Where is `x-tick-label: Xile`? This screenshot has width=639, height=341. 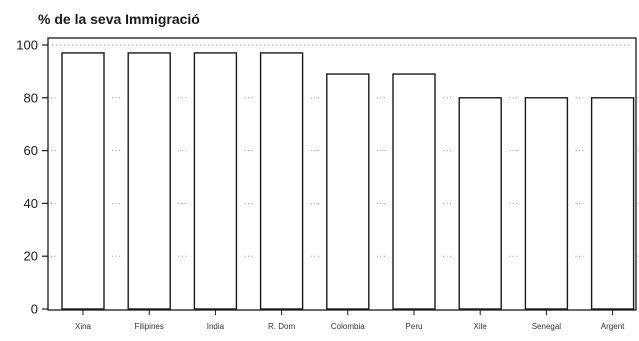
x-tick-label: Xile is located at coordinates (481, 326).